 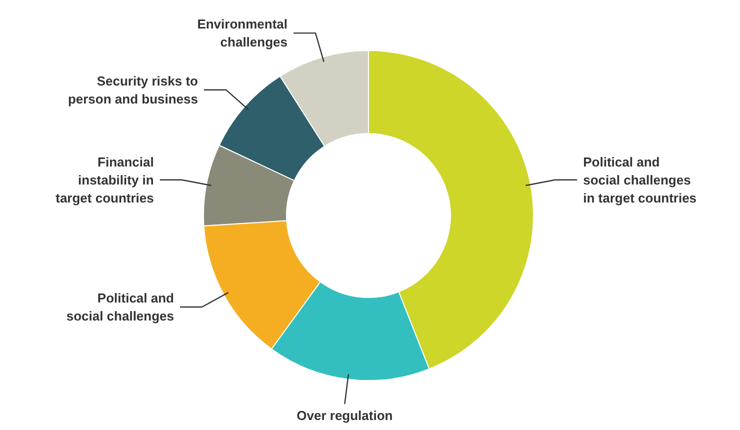 What do you see at coordinates (242, 33) in the screenshot?
I see `slice-label: Environmental challenges` at bounding box center [242, 33].